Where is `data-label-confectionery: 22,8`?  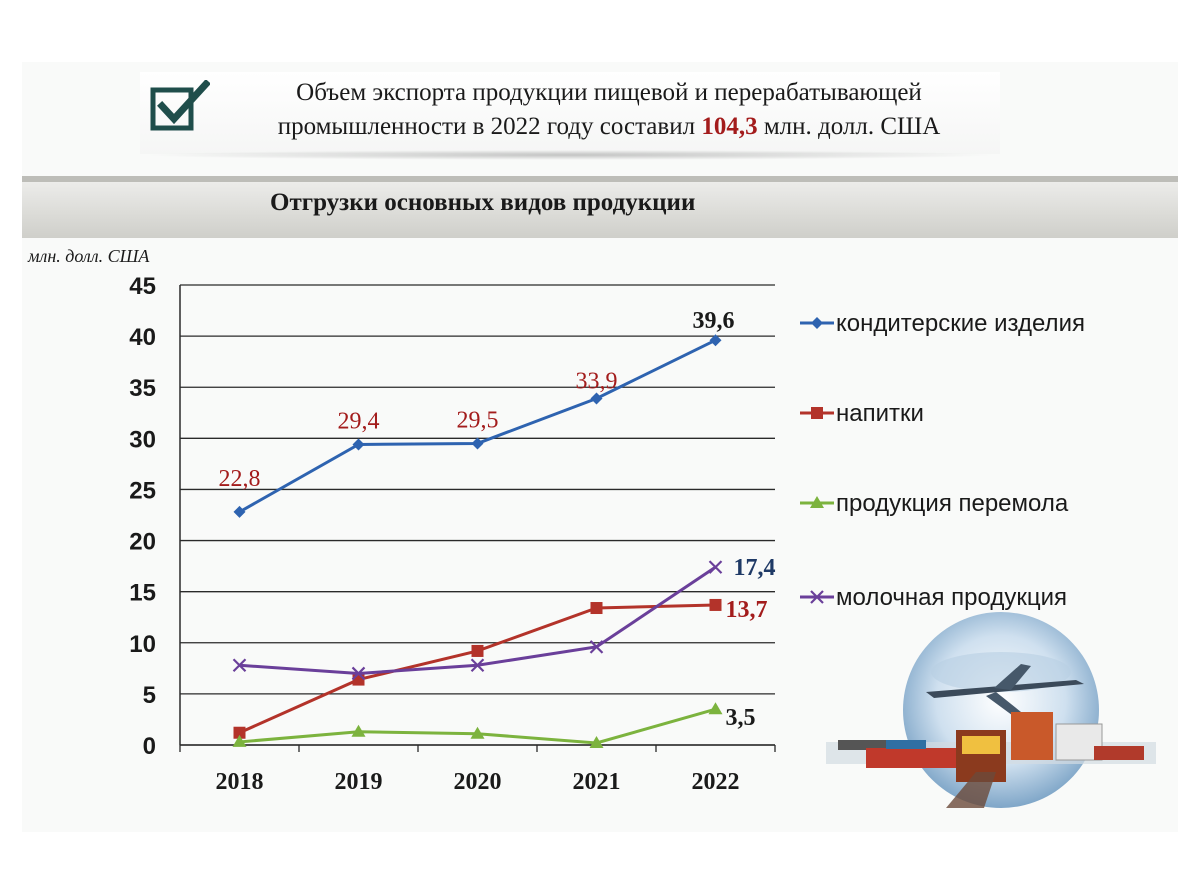 data-label-confectionery: 22,8 is located at coordinates (240, 479).